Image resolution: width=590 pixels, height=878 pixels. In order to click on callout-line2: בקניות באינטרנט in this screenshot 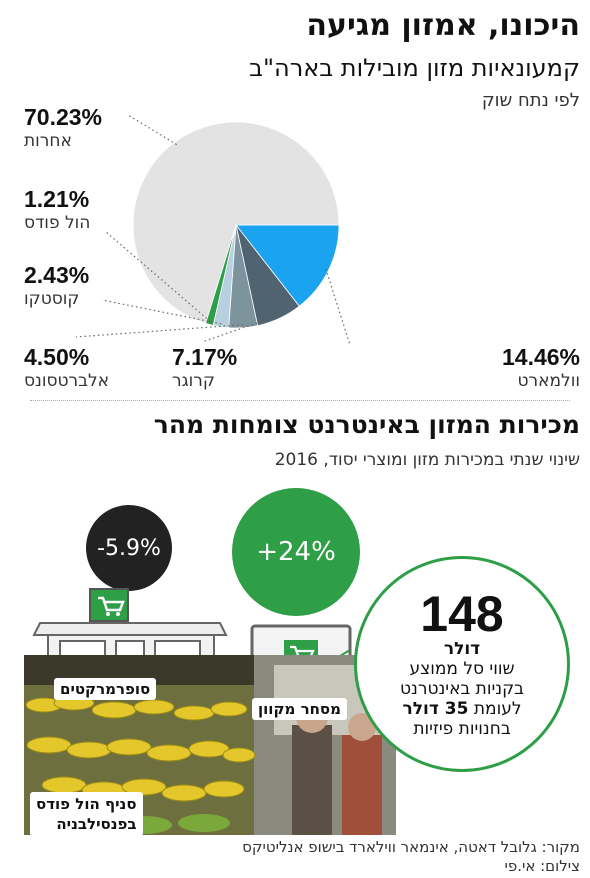, I will do `click(462, 689)`.